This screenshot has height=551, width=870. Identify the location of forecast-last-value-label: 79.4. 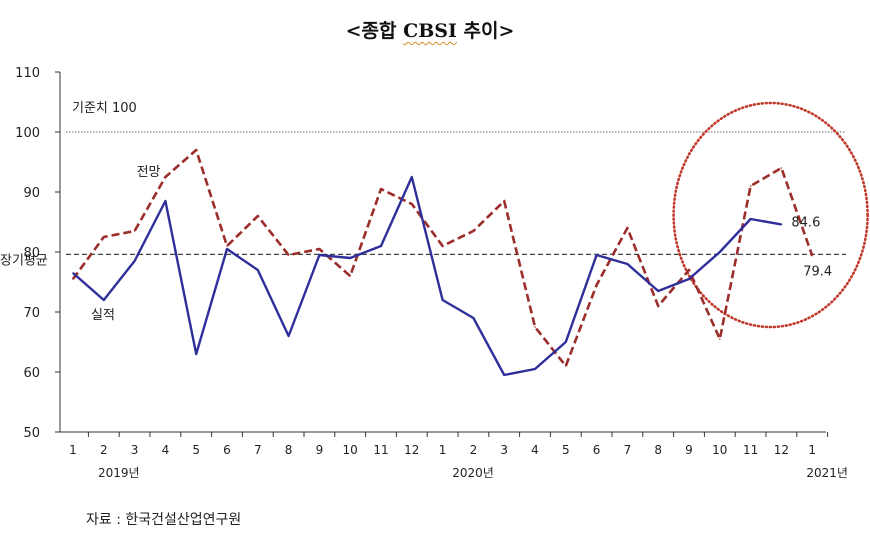
(817, 272).